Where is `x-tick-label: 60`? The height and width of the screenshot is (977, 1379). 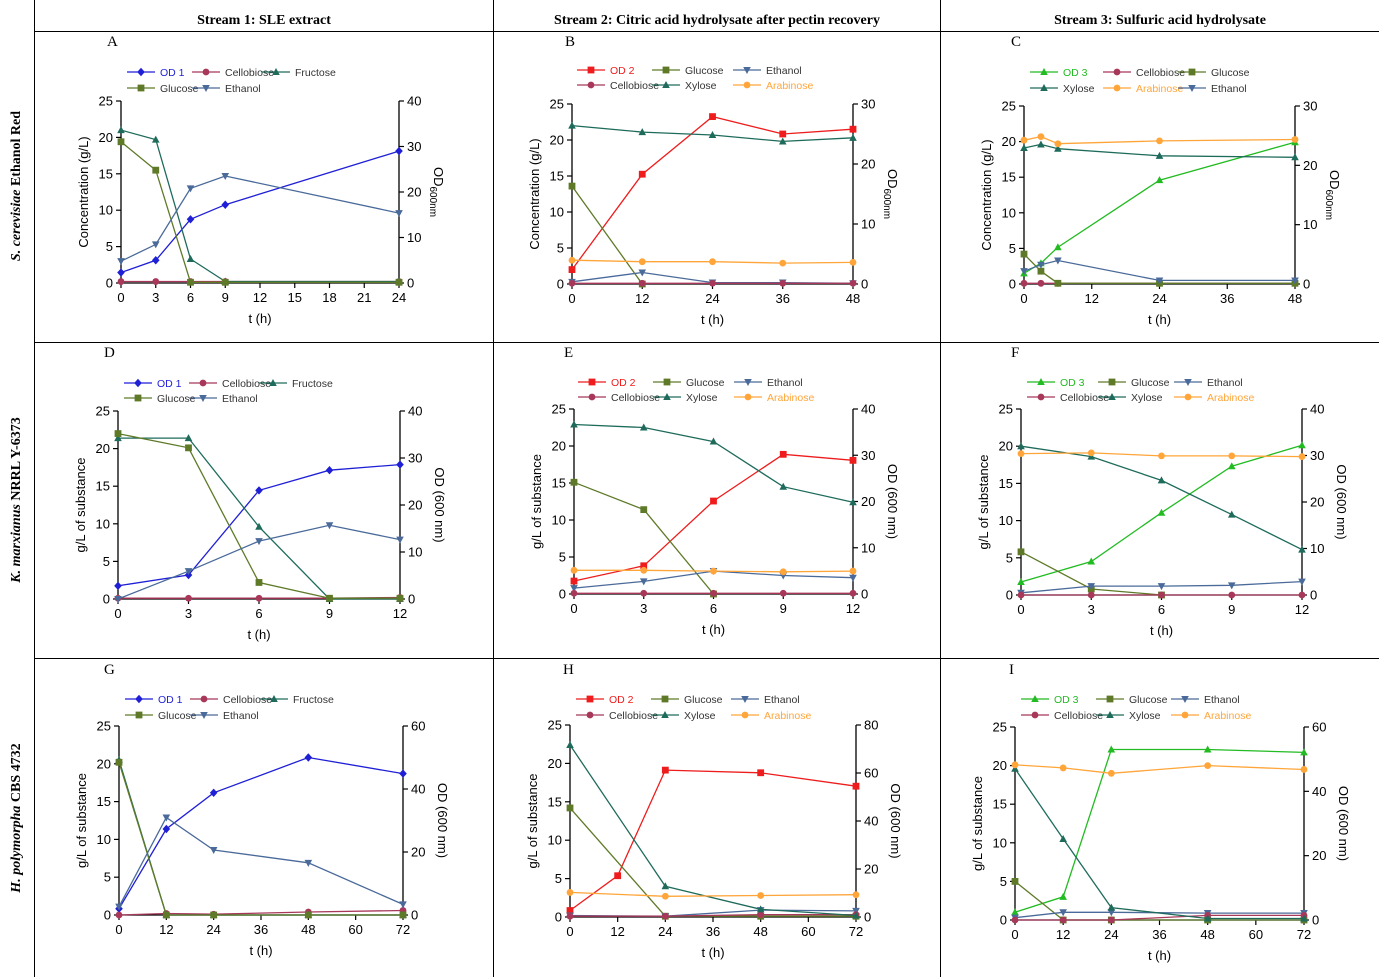 x-tick-label: 60 is located at coordinates (355, 929).